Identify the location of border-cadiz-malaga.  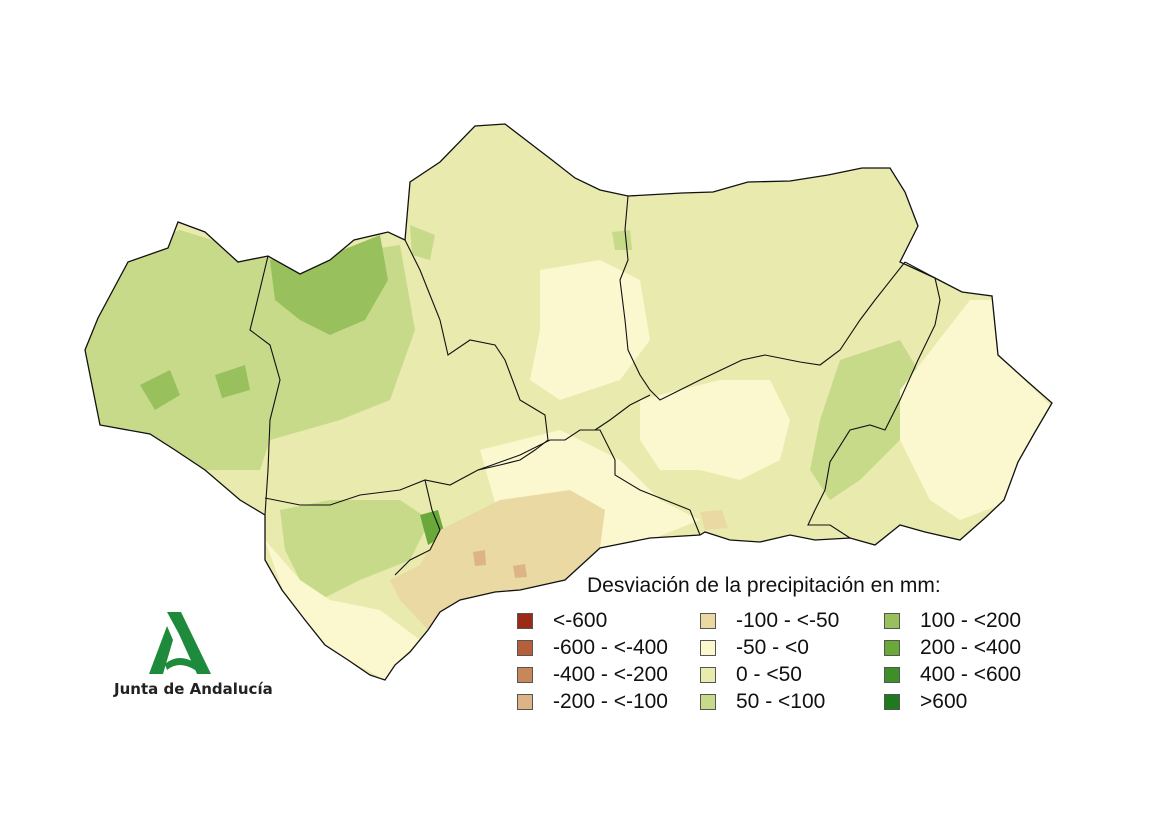
(417, 527).